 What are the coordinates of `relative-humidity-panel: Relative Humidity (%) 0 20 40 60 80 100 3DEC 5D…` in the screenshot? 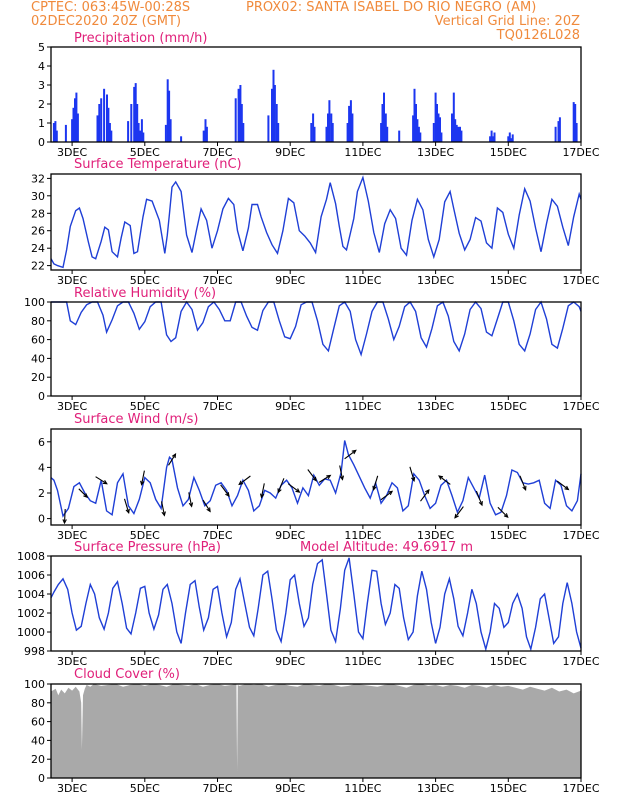 It's located at (312, 349).